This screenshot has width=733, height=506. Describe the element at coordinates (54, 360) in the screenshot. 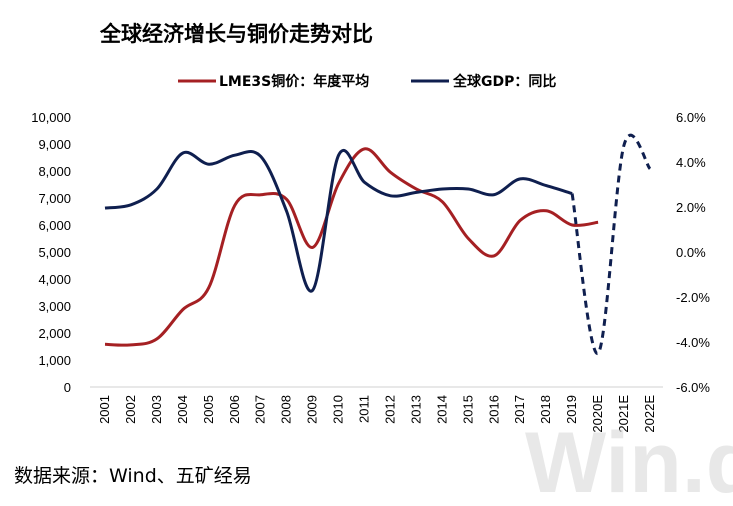

I see `left-tick-label: 1,000` at that location.